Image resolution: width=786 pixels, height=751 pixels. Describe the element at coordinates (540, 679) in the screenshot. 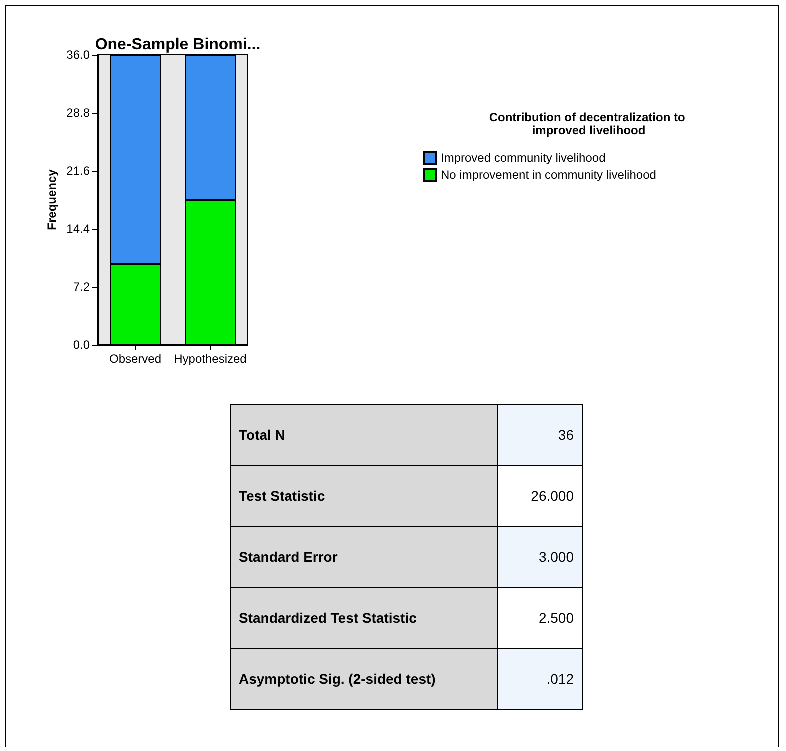

I see `data-label: .012` at that location.